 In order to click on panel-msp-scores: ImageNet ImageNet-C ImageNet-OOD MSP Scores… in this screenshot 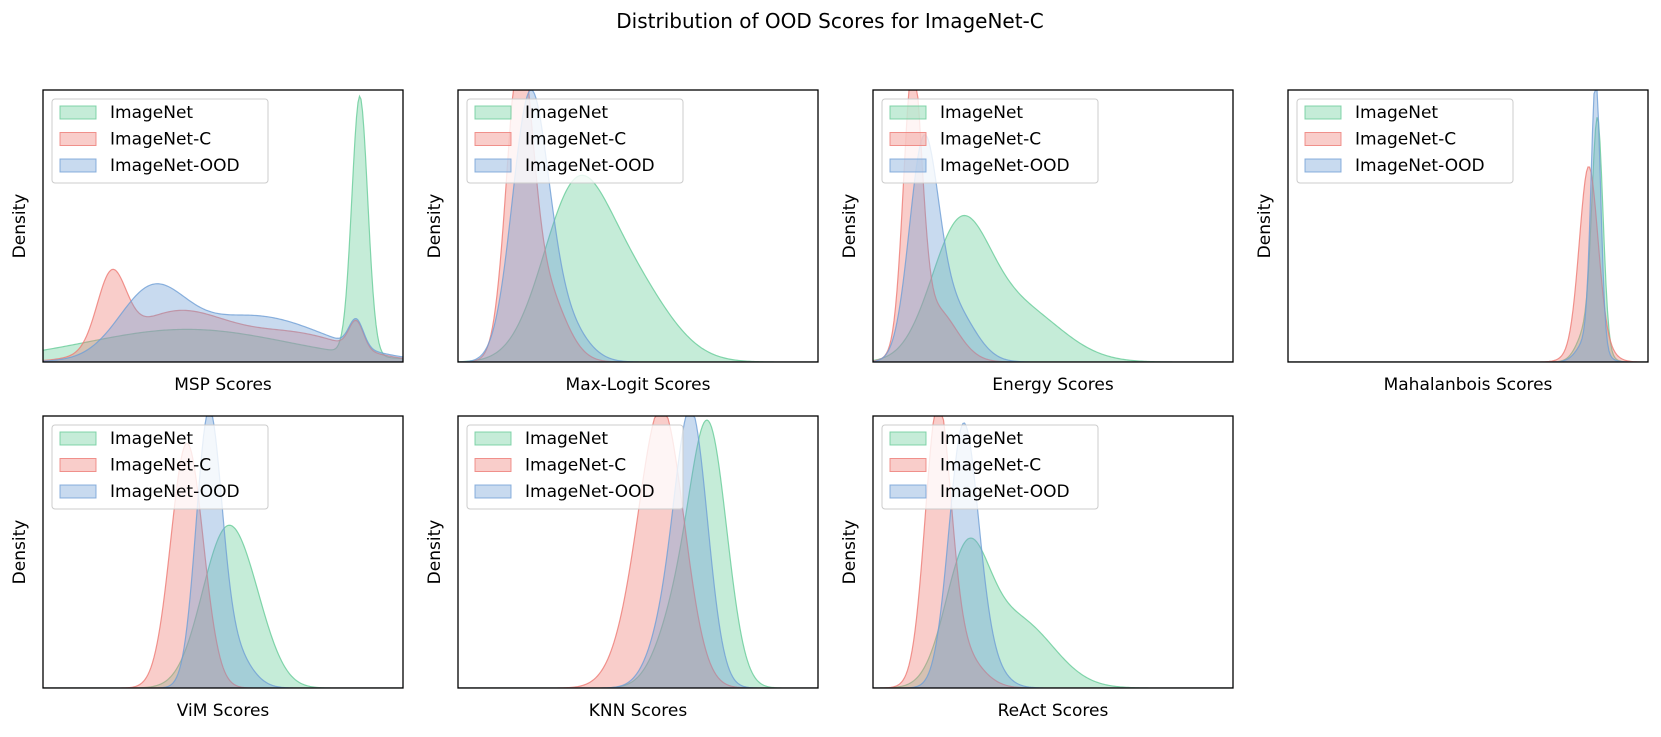, I will do `click(207, 242)`.